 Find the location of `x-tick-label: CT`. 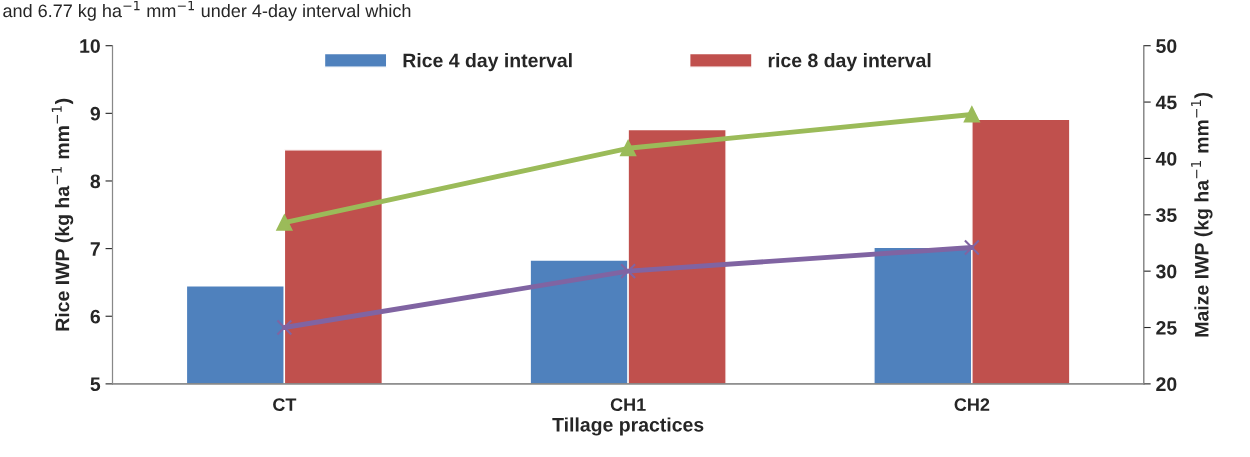

x-tick-label: CT is located at coordinates (285, 405).